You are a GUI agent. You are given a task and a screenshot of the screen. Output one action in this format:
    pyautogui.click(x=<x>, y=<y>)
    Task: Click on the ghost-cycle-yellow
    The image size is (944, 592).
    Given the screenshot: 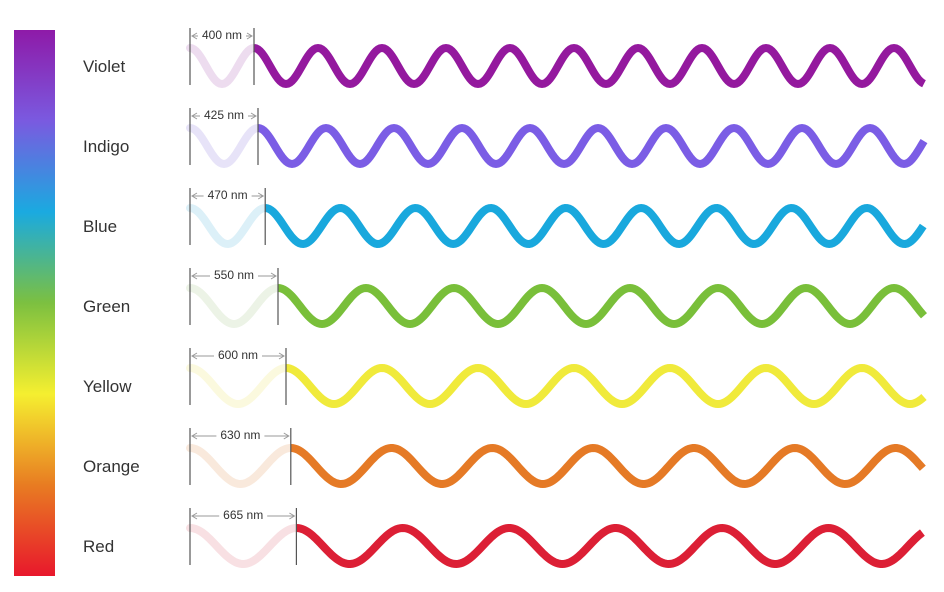 What is the action you would take?
    pyautogui.click(x=238, y=386)
    